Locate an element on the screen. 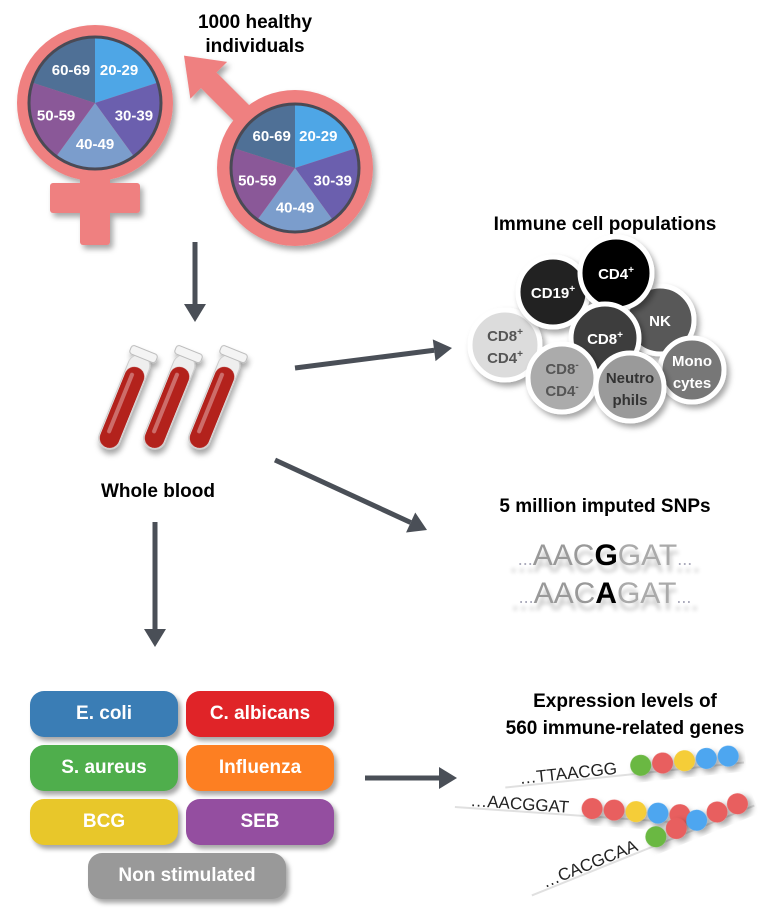 The width and height of the screenshot is (771, 922). gene-row: …AACGGAT is located at coordinates (574, 808).